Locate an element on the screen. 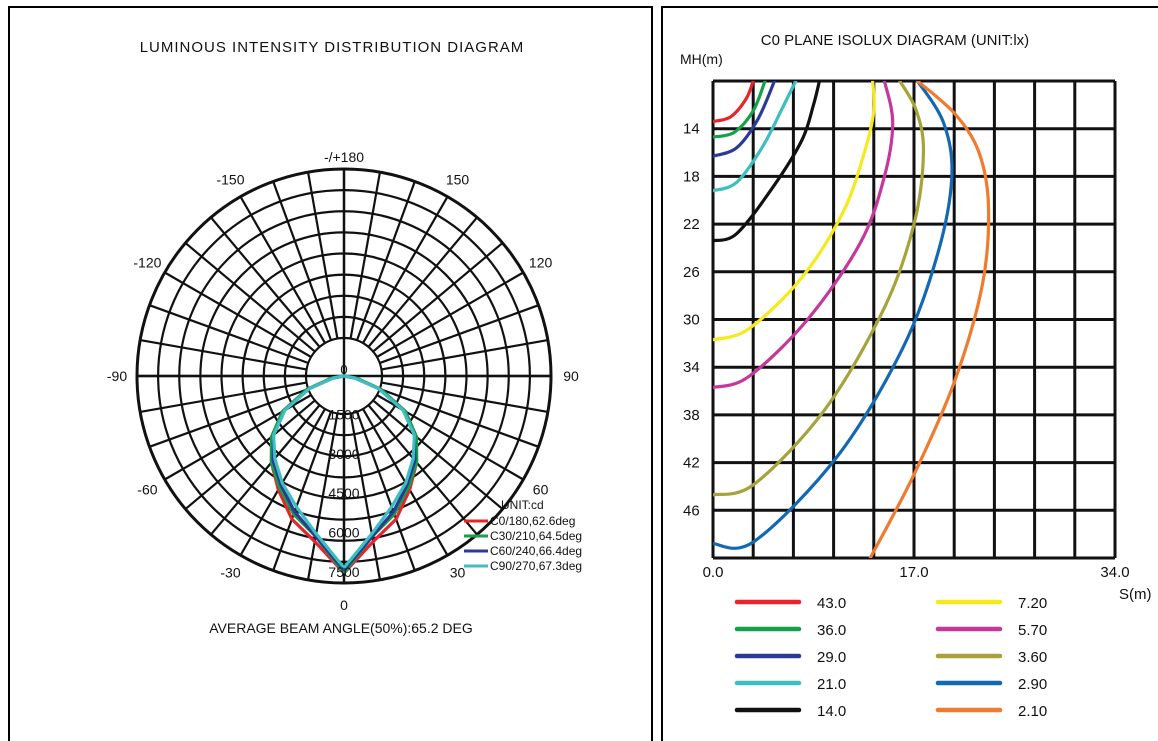 This screenshot has width=1158, height=741. polar-radial-labels: 1500 3000 4500 6000 7500 is located at coordinates (343, 493).